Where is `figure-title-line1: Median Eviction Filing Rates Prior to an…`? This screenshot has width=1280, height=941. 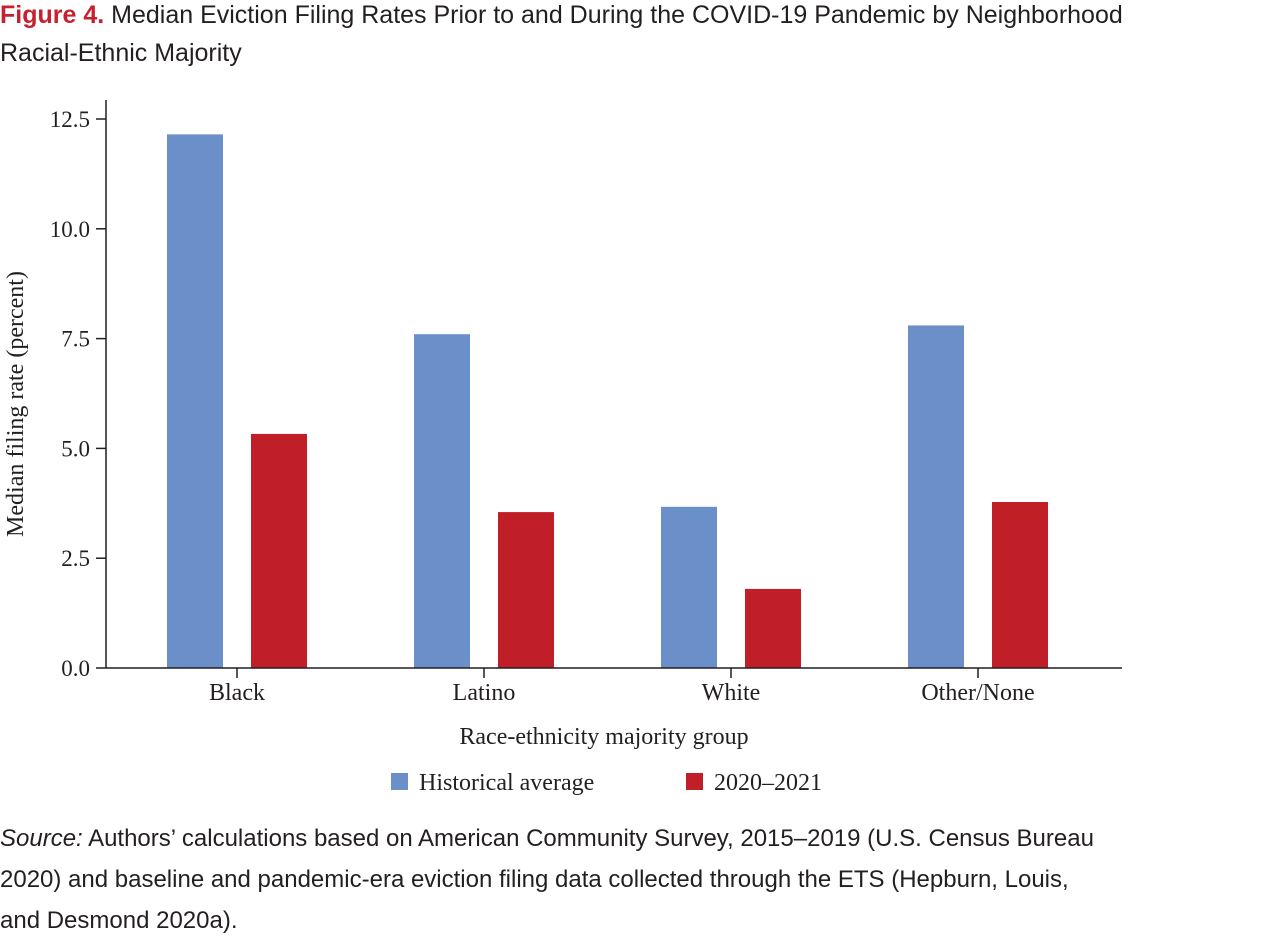 figure-title-line1: Median Eviction Filing Rates Prior to an… is located at coordinates (617, 15).